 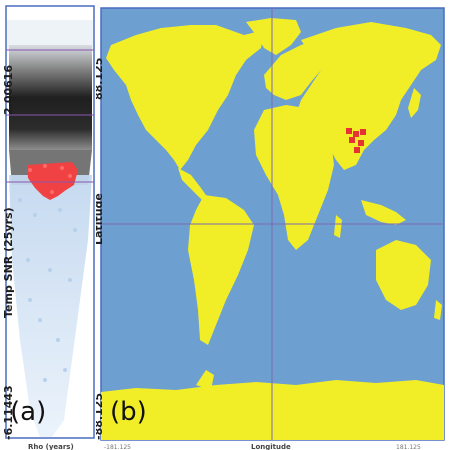 I want to click on central-america, so click(x=193, y=184).